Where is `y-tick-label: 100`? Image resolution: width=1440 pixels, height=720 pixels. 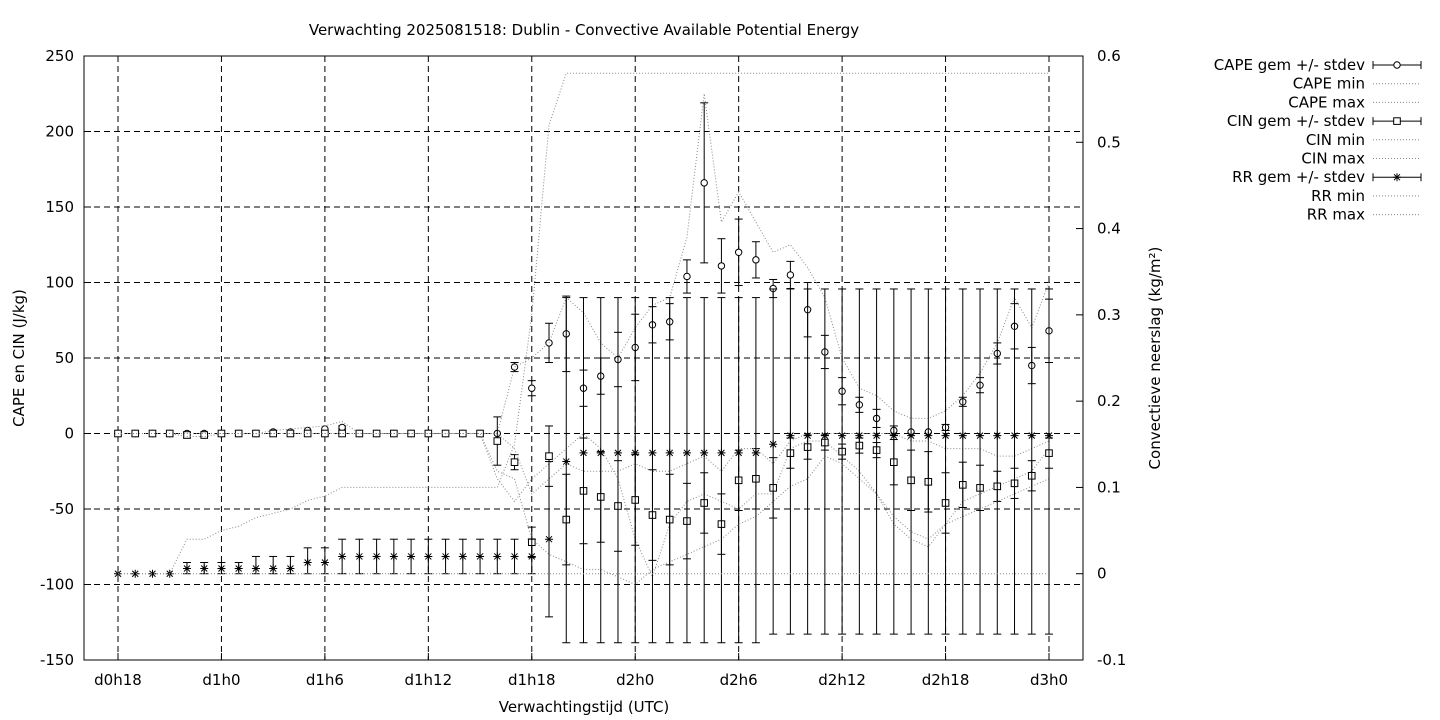
y-tick-label: 100 is located at coordinates (59, 283).